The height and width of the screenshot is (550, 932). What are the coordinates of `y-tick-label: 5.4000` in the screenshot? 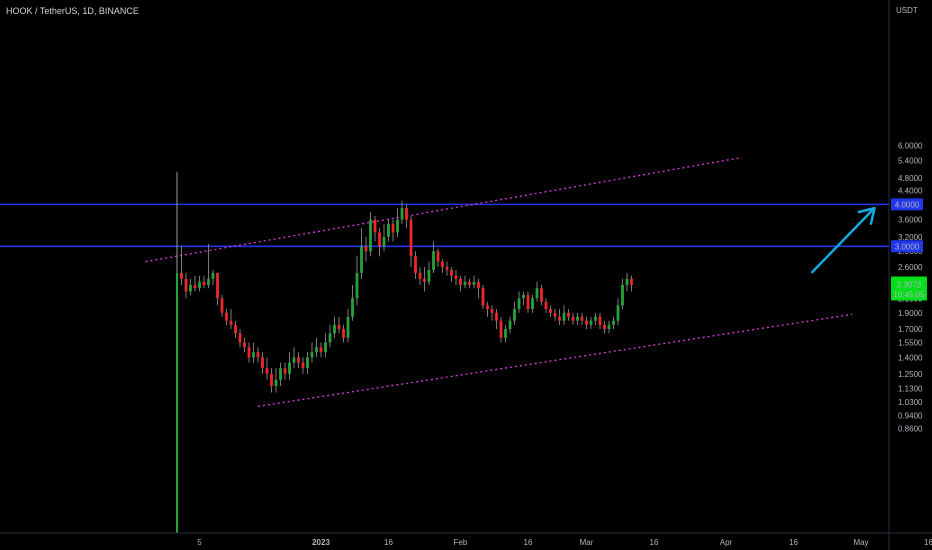 It's located at (910, 161).